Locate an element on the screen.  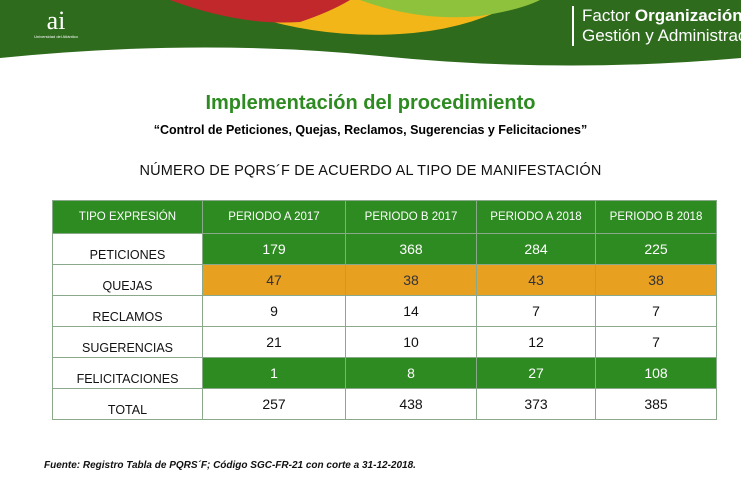
table-cell: 438 is located at coordinates (411, 404).